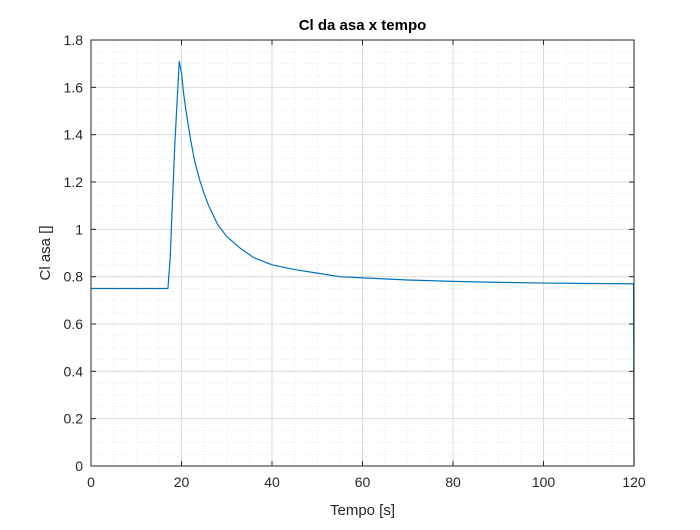  What do you see at coordinates (363, 482) in the screenshot?
I see `x-tick-label: 60` at bounding box center [363, 482].